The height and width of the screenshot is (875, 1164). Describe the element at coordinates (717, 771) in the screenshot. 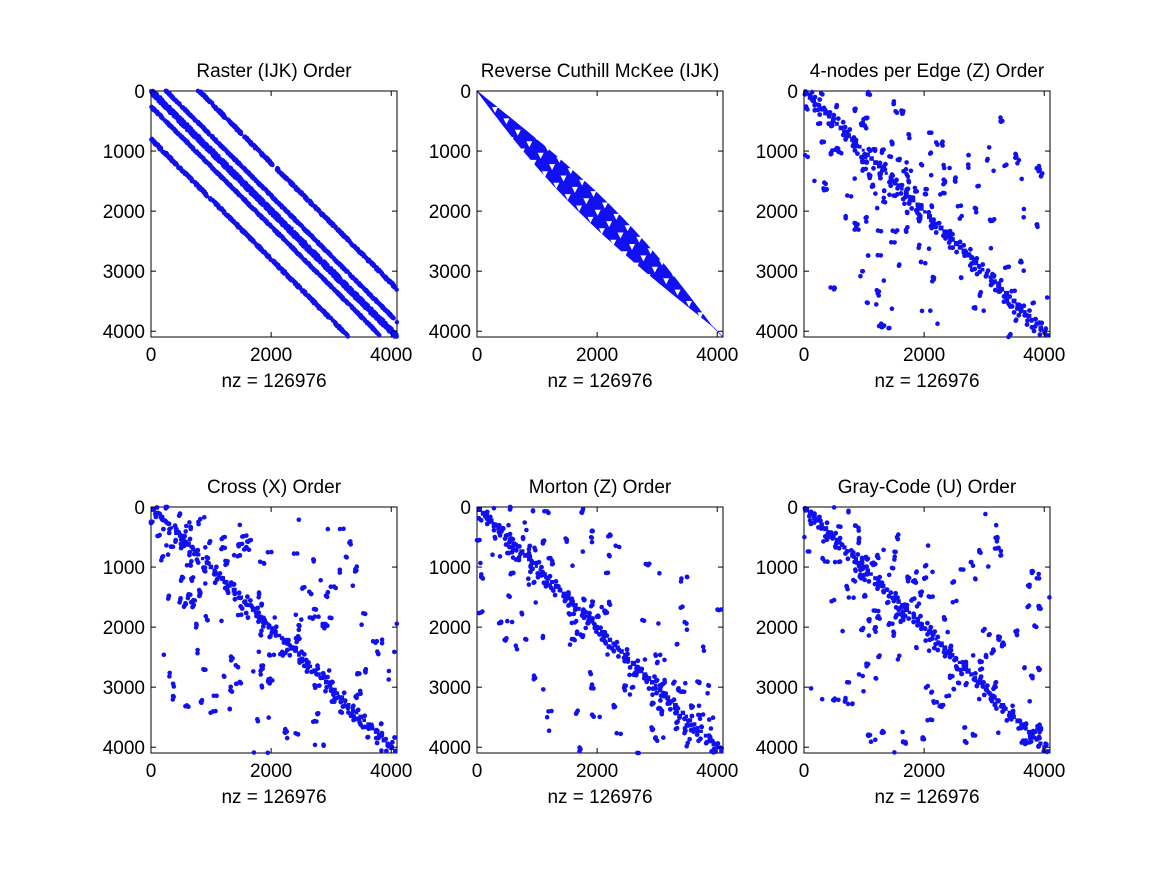

I see `x-tick-label: 4000` at that location.